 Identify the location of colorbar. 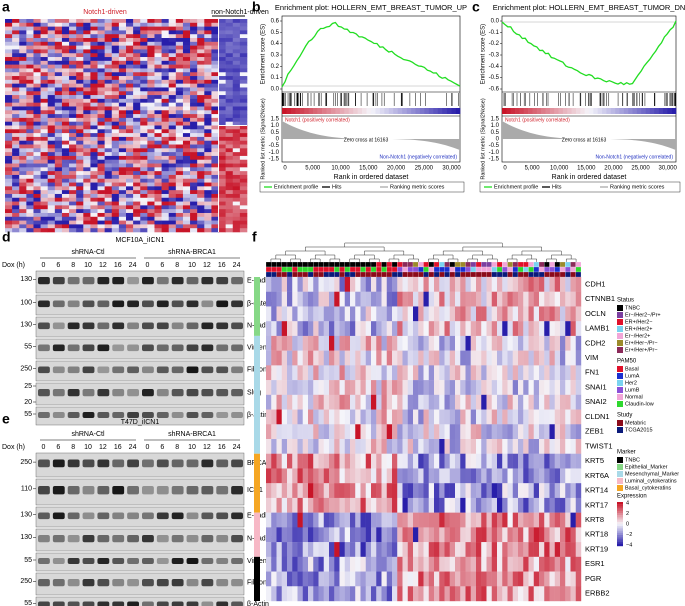
(620, 505).